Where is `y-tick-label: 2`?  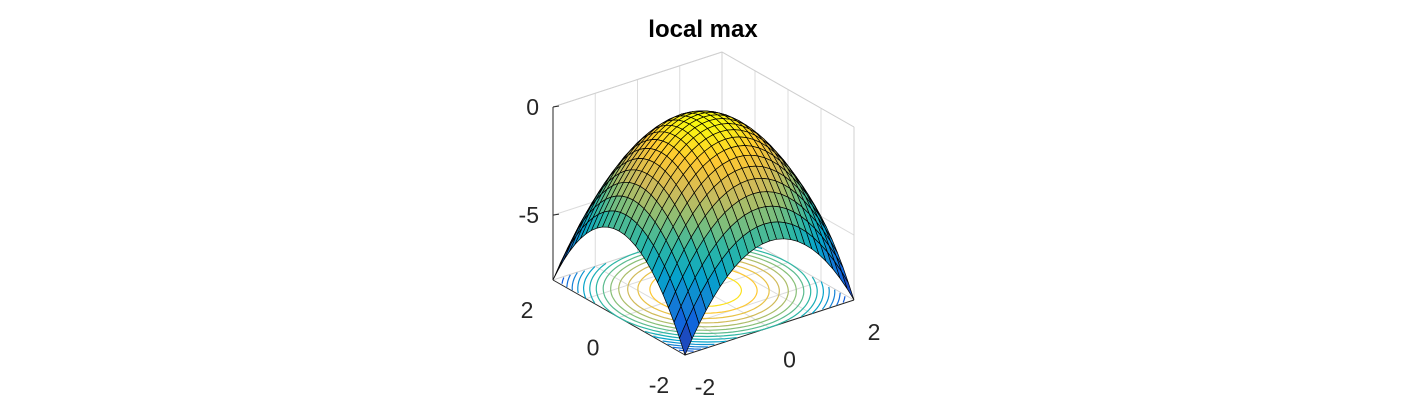 y-tick-label: 2 is located at coordinates (527, 310).